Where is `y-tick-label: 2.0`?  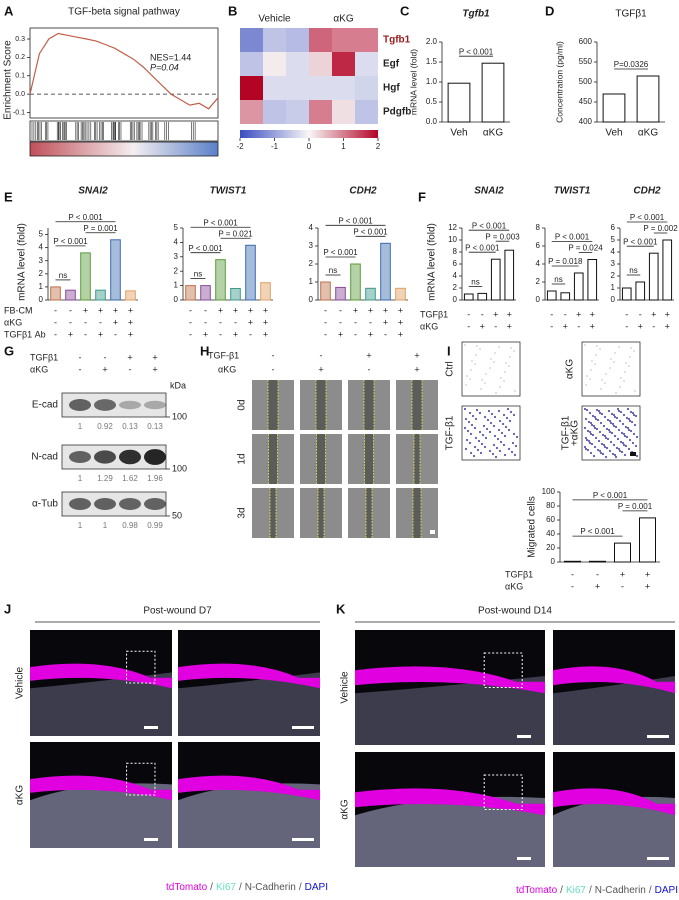 y-tick-label: 2.0 is located at coordinates (432, 41).